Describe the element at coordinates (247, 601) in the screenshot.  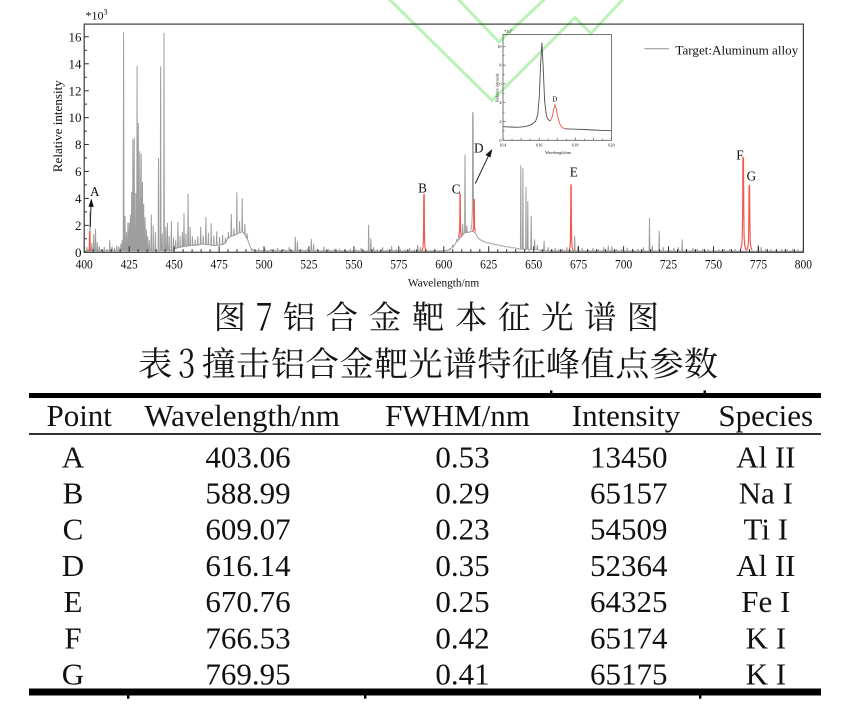
I see `svg-text: 670.76` at that location.